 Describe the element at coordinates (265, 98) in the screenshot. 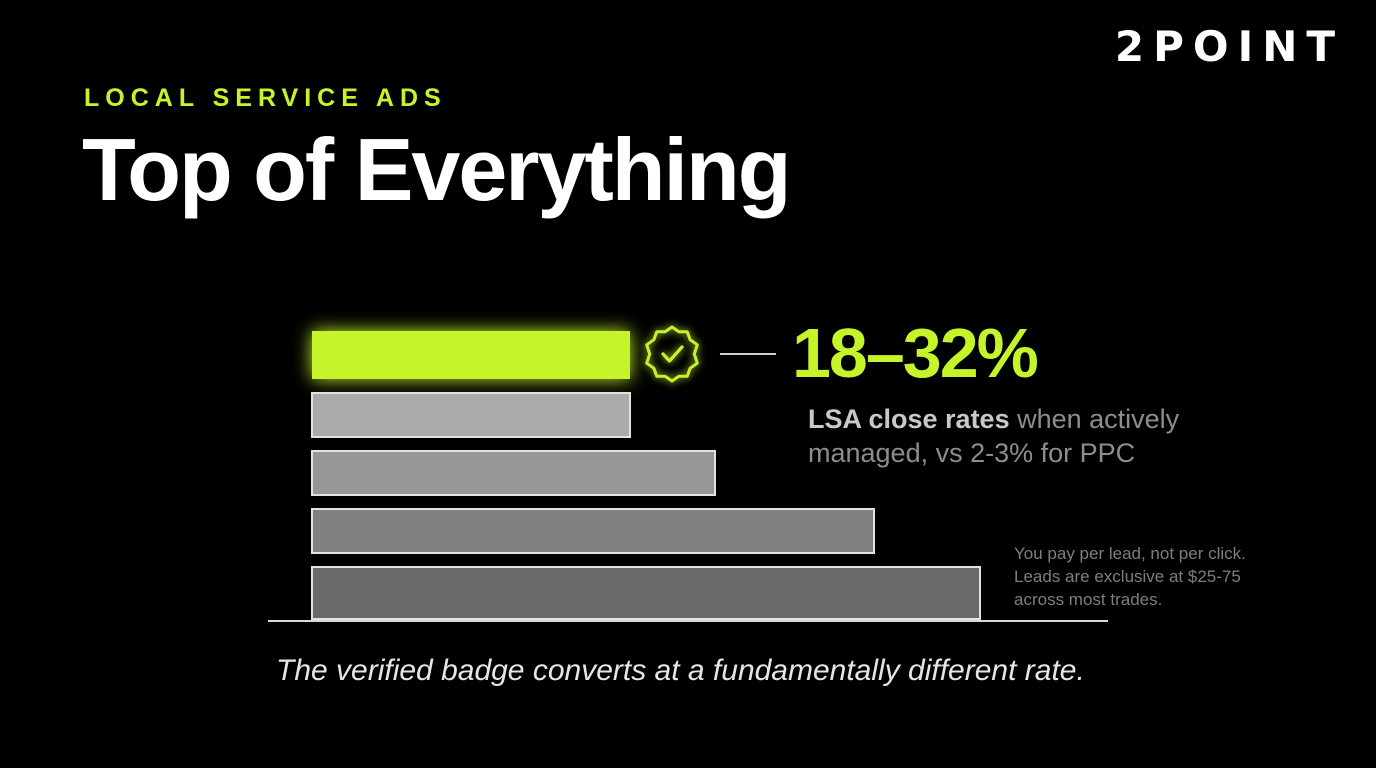

I see `section-eyebrow: LOCAL SERVICE ADS` at that location.